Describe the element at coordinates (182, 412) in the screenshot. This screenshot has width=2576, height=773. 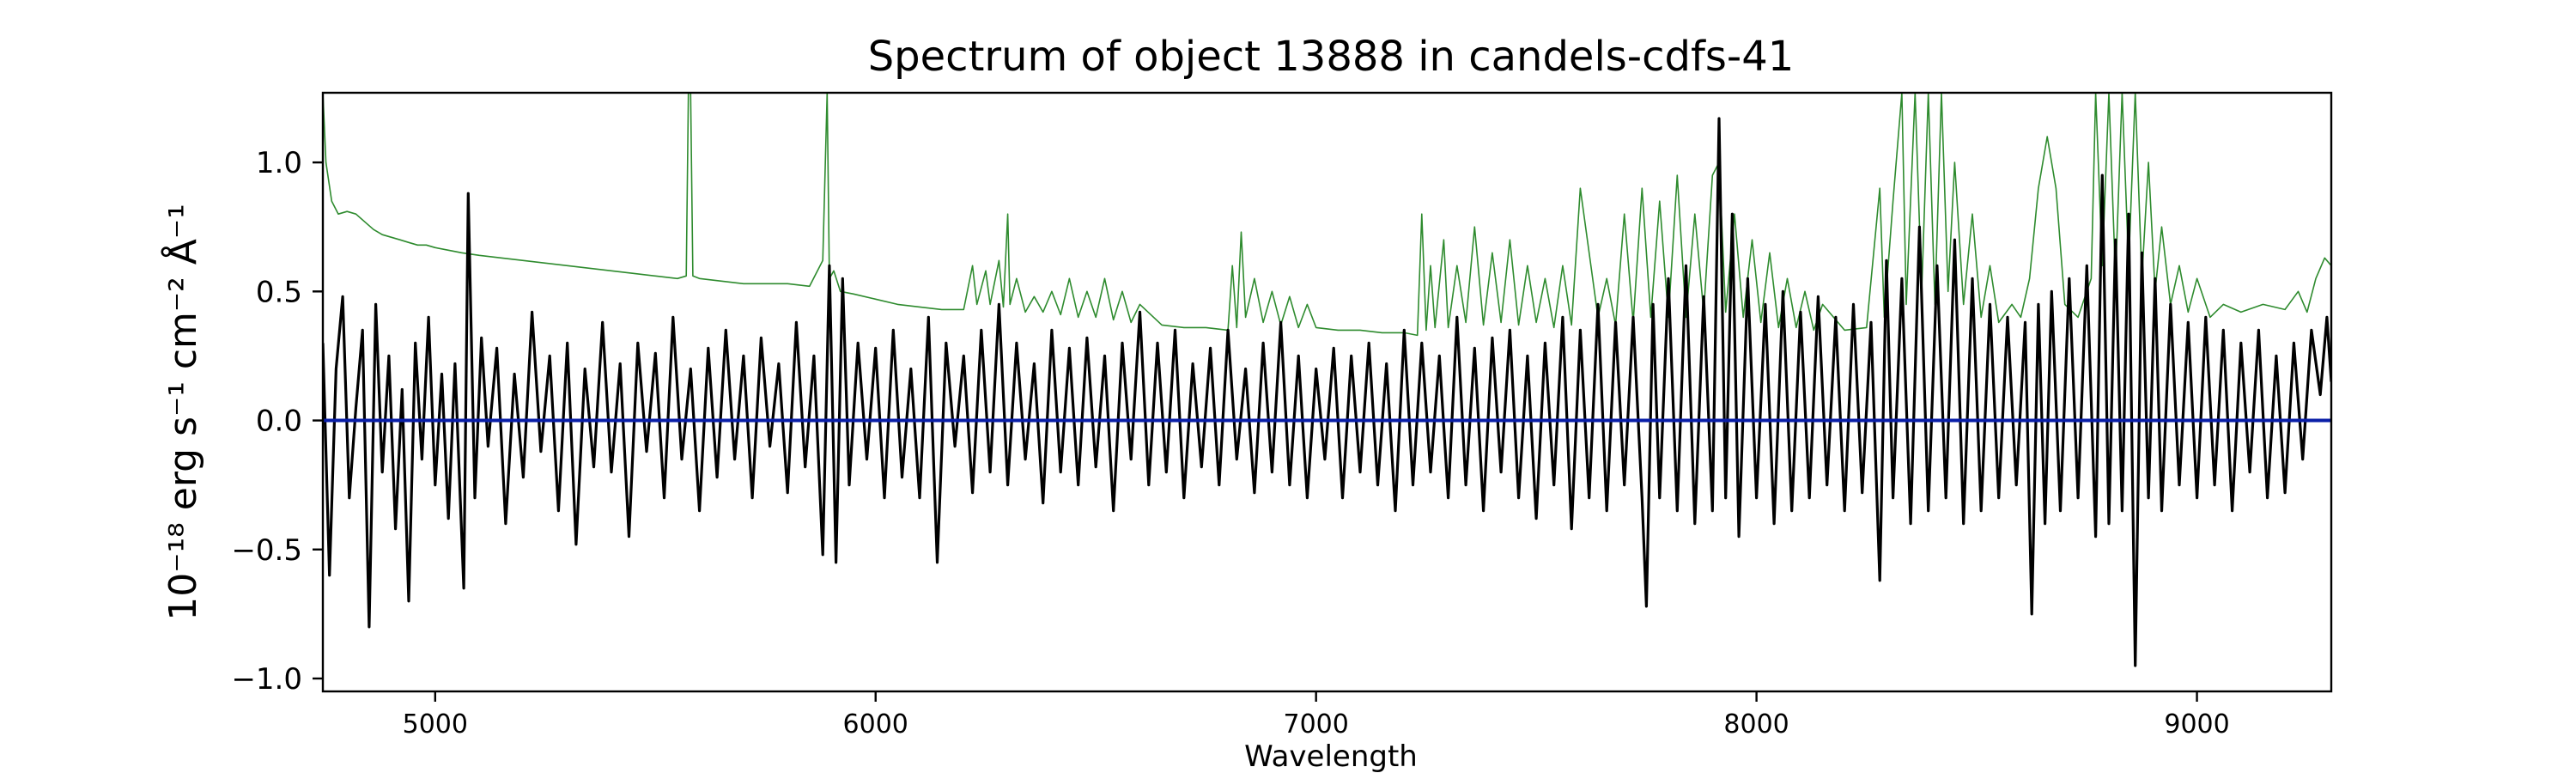
I see `y-axis-label: 10⁻¹⁸ erg s⁻¹ cm⁻² Å⁻¹` at that location.